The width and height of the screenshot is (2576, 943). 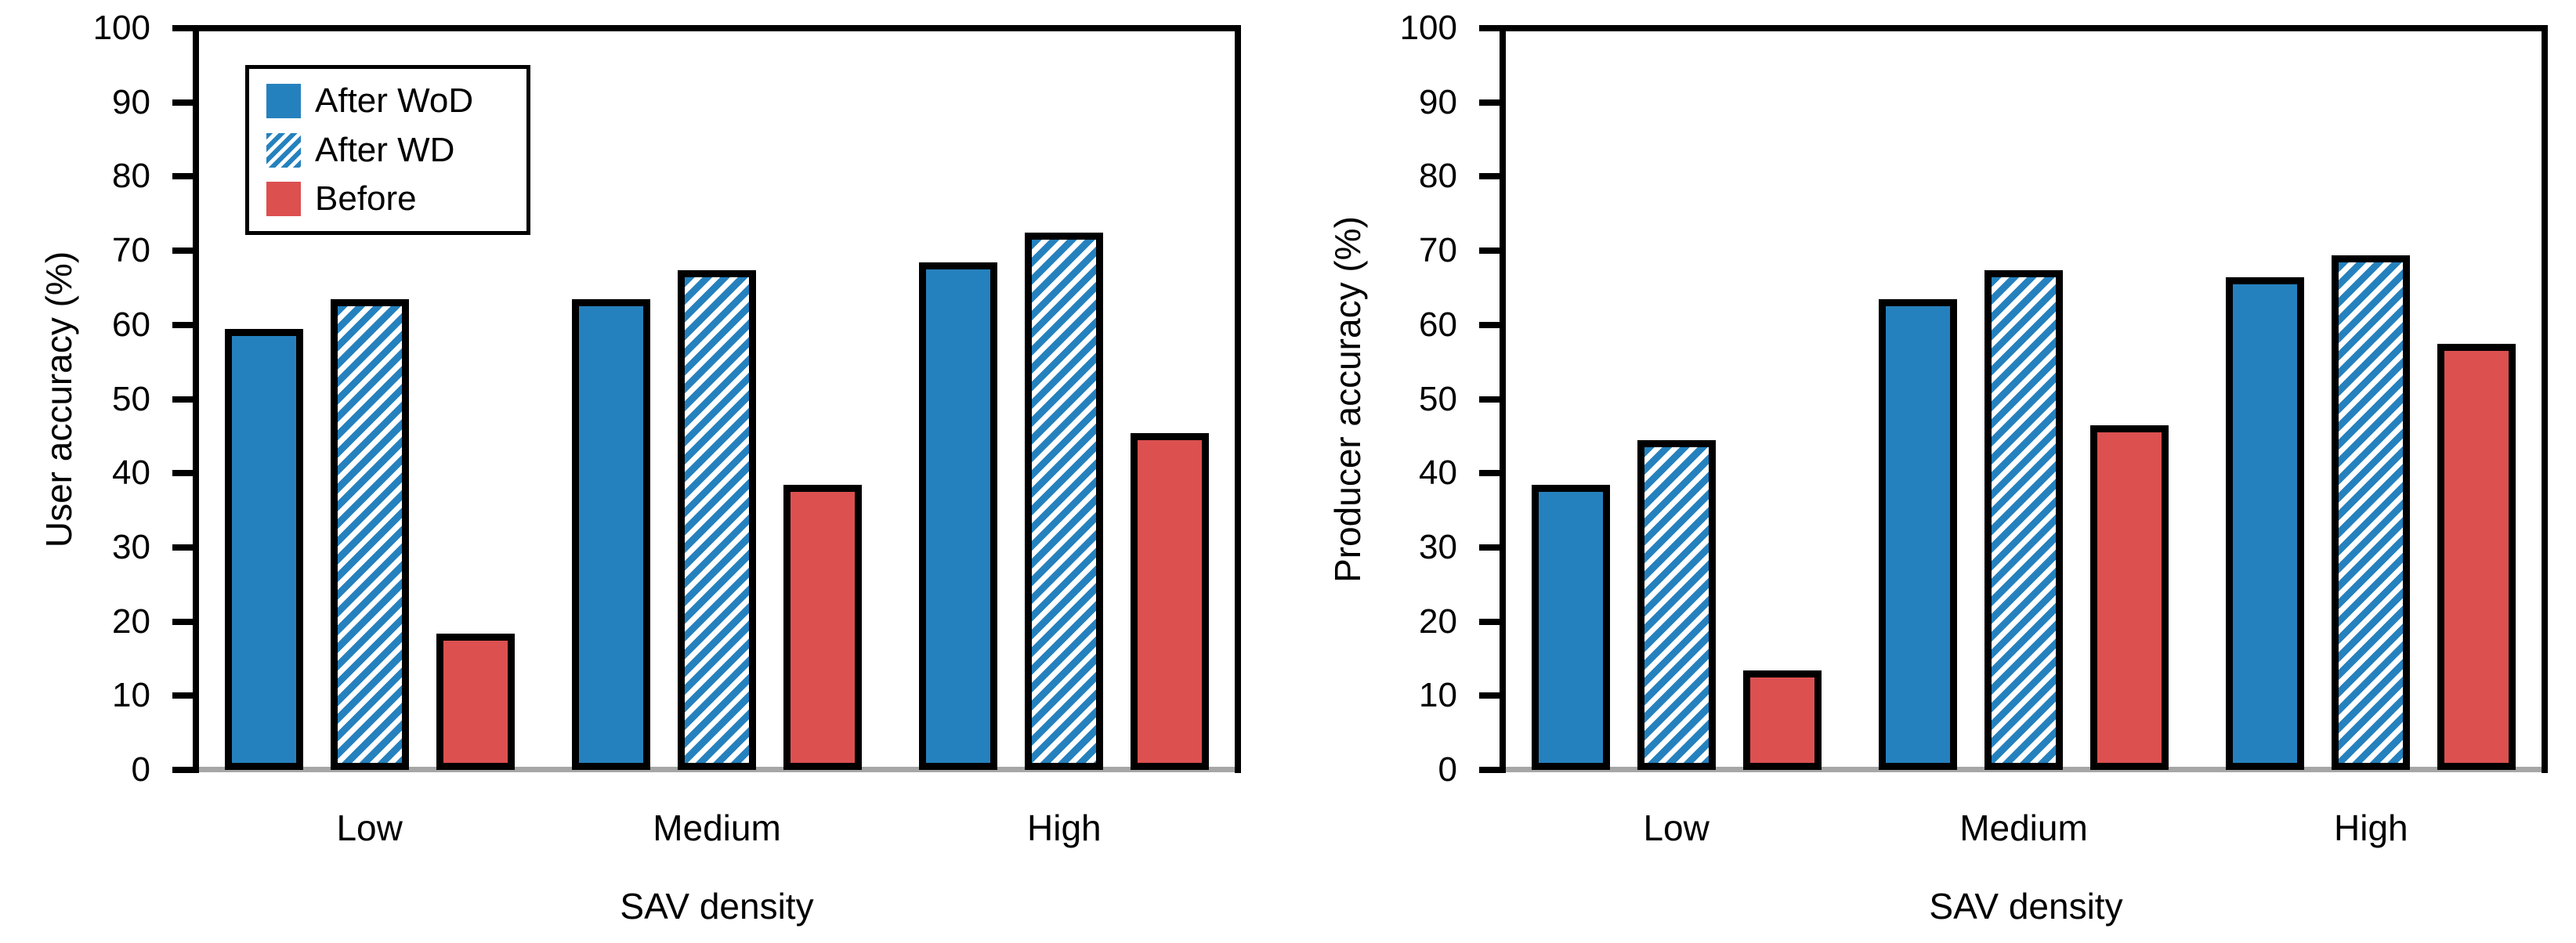 I want to click on left-x-axis-title: SAV density, so click(x=717, y=906).